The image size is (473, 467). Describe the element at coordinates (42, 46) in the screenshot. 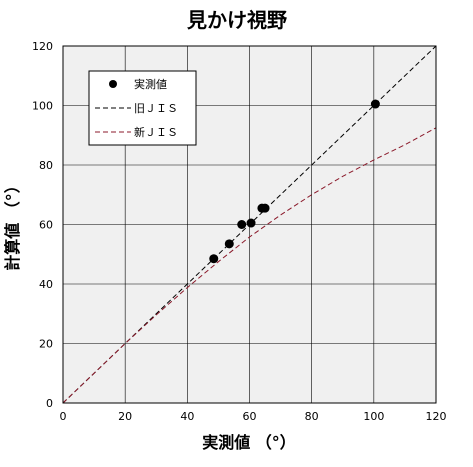

I see `y-tick-label: 120` at that location.